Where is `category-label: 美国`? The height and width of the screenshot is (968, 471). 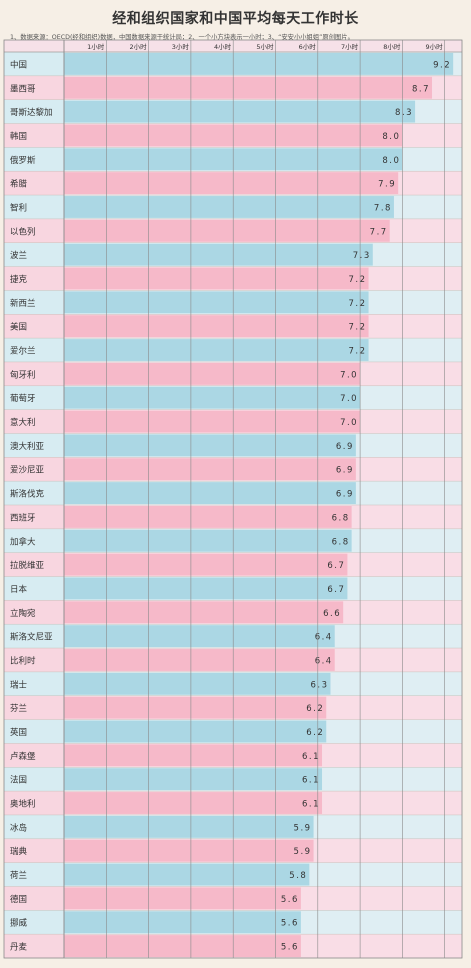
category-label: 美国 is located at coordinates (18, 327).